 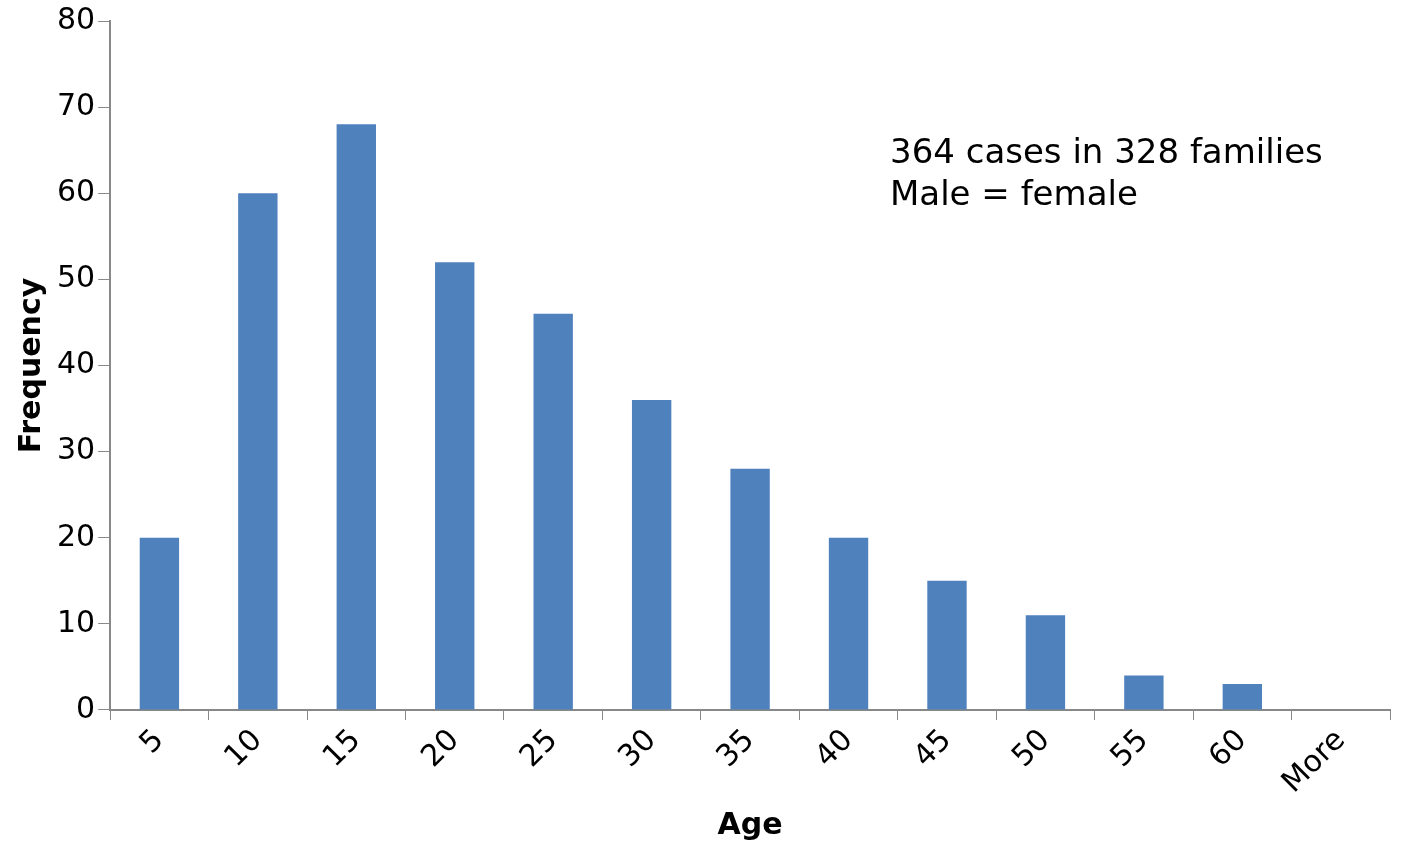 What do you see at coordinates (76, 621) in the screenshot?
I see `y-tick-label: 10` at bounding box center [76, 621].